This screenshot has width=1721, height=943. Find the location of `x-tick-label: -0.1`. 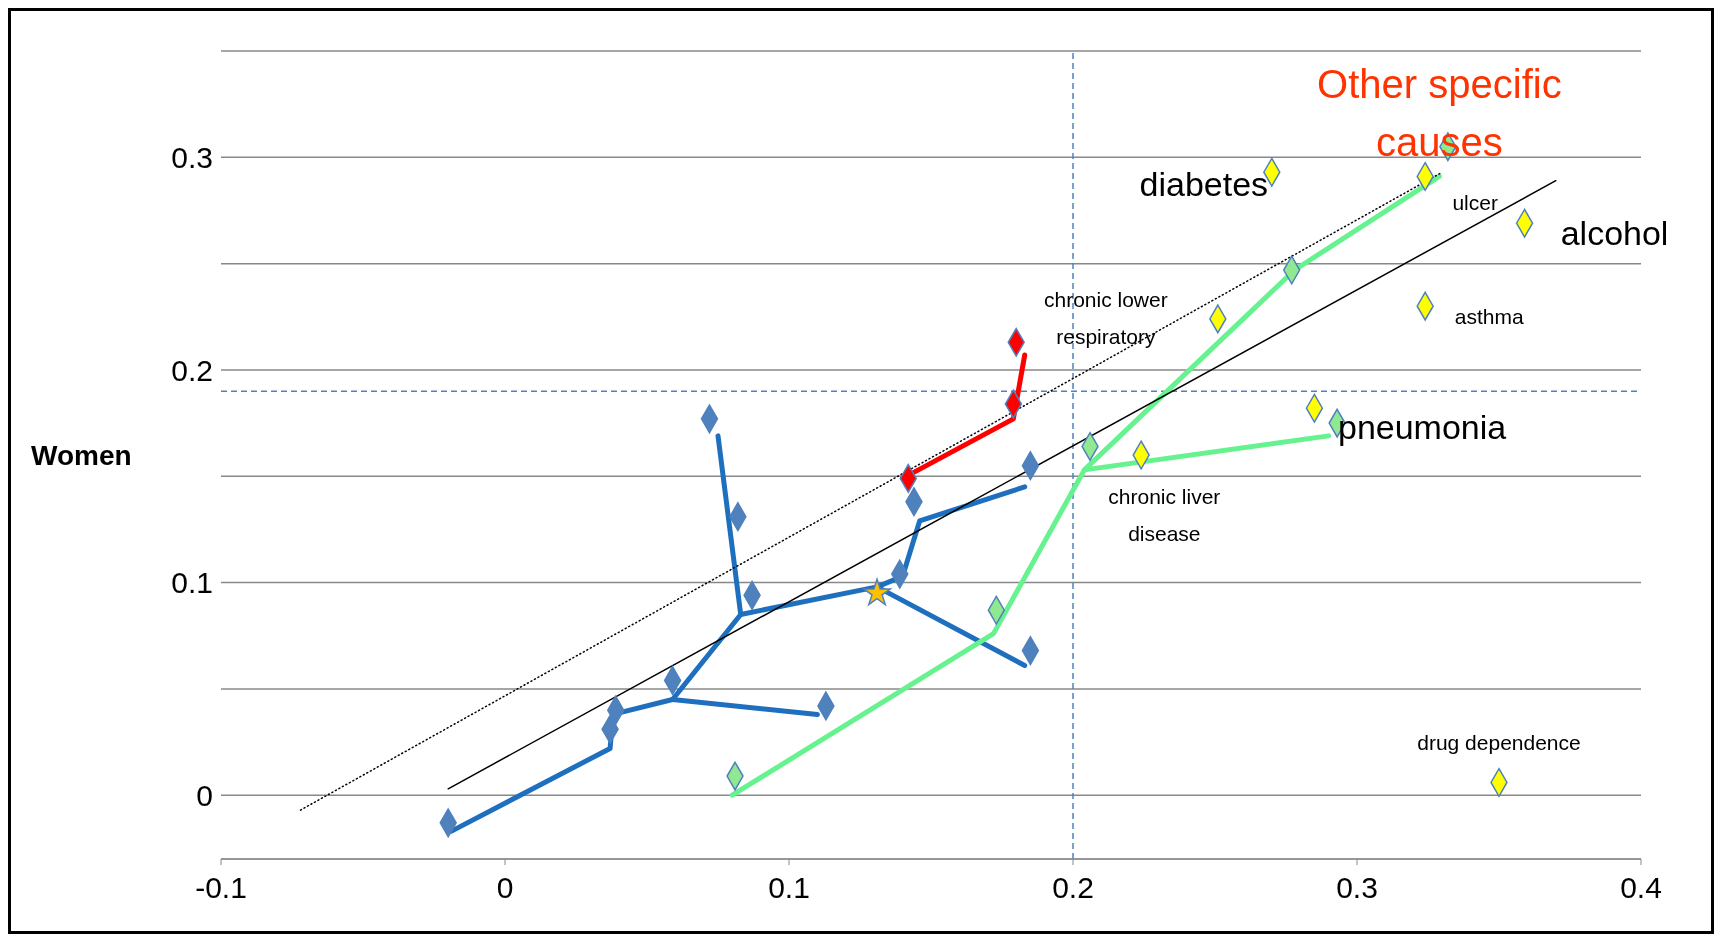

x-tick-label: -0.1 is located at coordinates (221, 888).